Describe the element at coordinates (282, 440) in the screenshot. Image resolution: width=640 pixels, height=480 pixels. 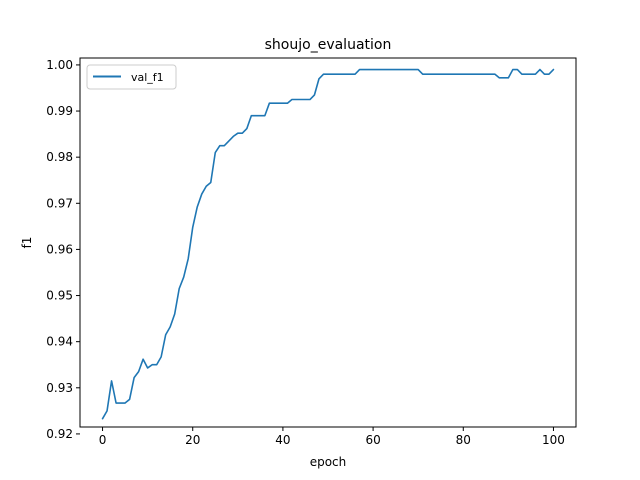
I see `x-tick-label: 40` at that location.